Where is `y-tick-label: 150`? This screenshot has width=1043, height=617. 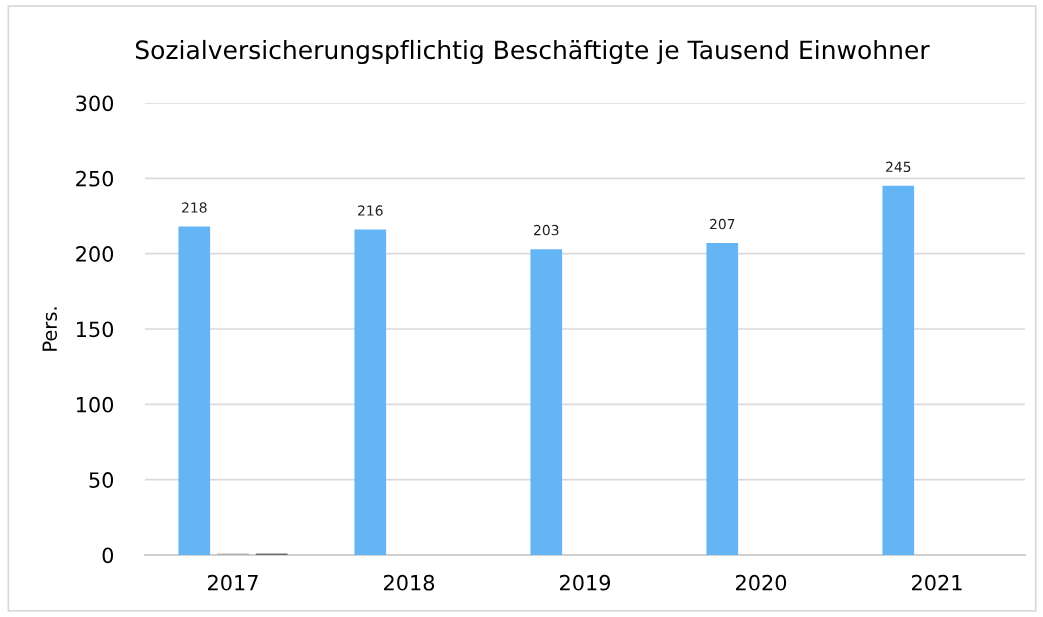
y-tick-label: 150 is located at coordinates (95, 329).